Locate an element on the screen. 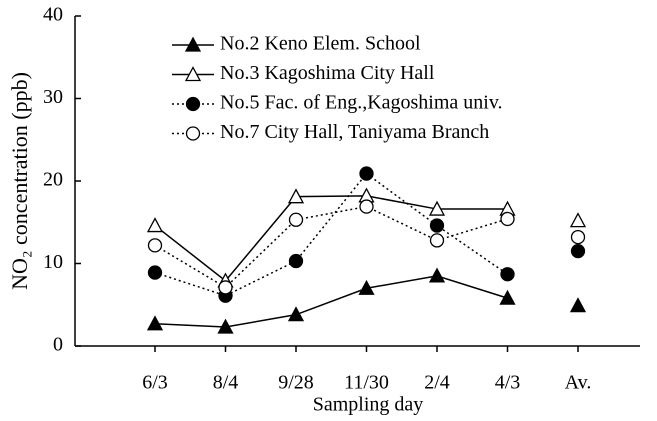 The width and height of the screenshot is (657, 421). y-axis-label: NO₂ concentration (ppb) is located at coordinates (19, 181).